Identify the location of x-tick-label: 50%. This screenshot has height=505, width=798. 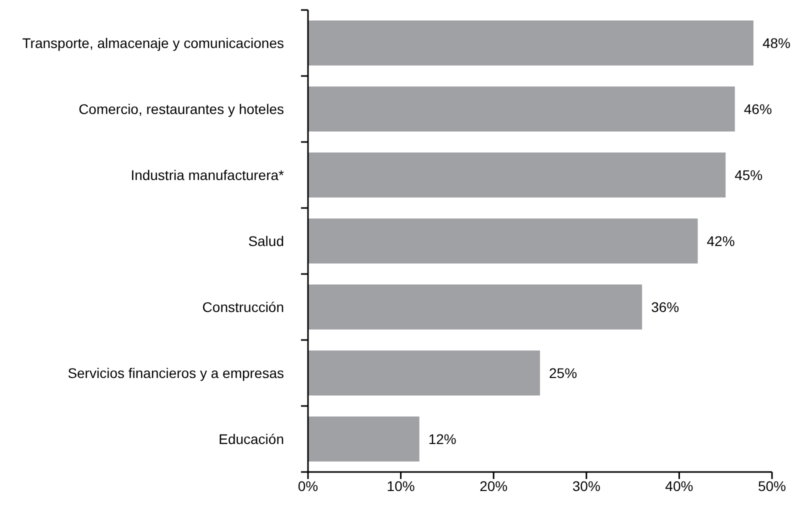
(772, 486).